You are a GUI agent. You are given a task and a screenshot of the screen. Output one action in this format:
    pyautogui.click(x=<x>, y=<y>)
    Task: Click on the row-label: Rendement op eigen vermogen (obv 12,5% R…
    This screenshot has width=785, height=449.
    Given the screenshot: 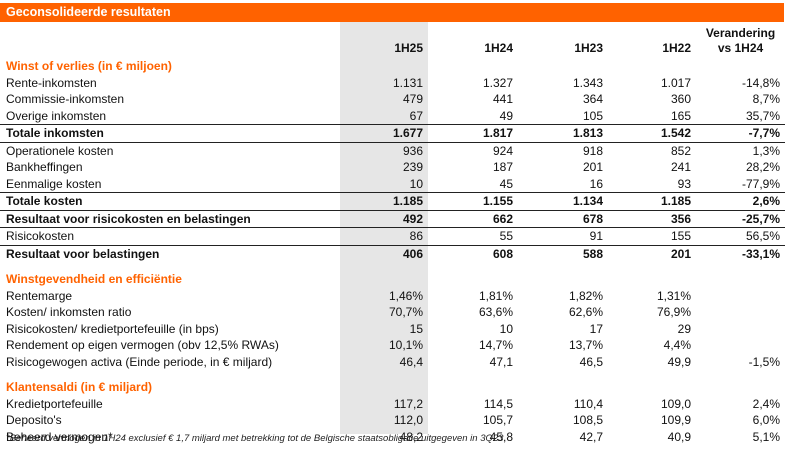 What is the action you would take?
    pyautogui.click(x=142, y=345)
    